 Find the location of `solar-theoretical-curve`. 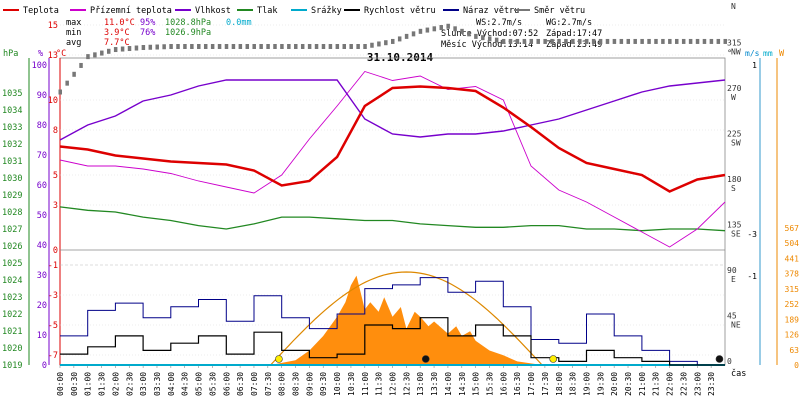

solar-theoretical-curve is located at coordinates (406, 318).